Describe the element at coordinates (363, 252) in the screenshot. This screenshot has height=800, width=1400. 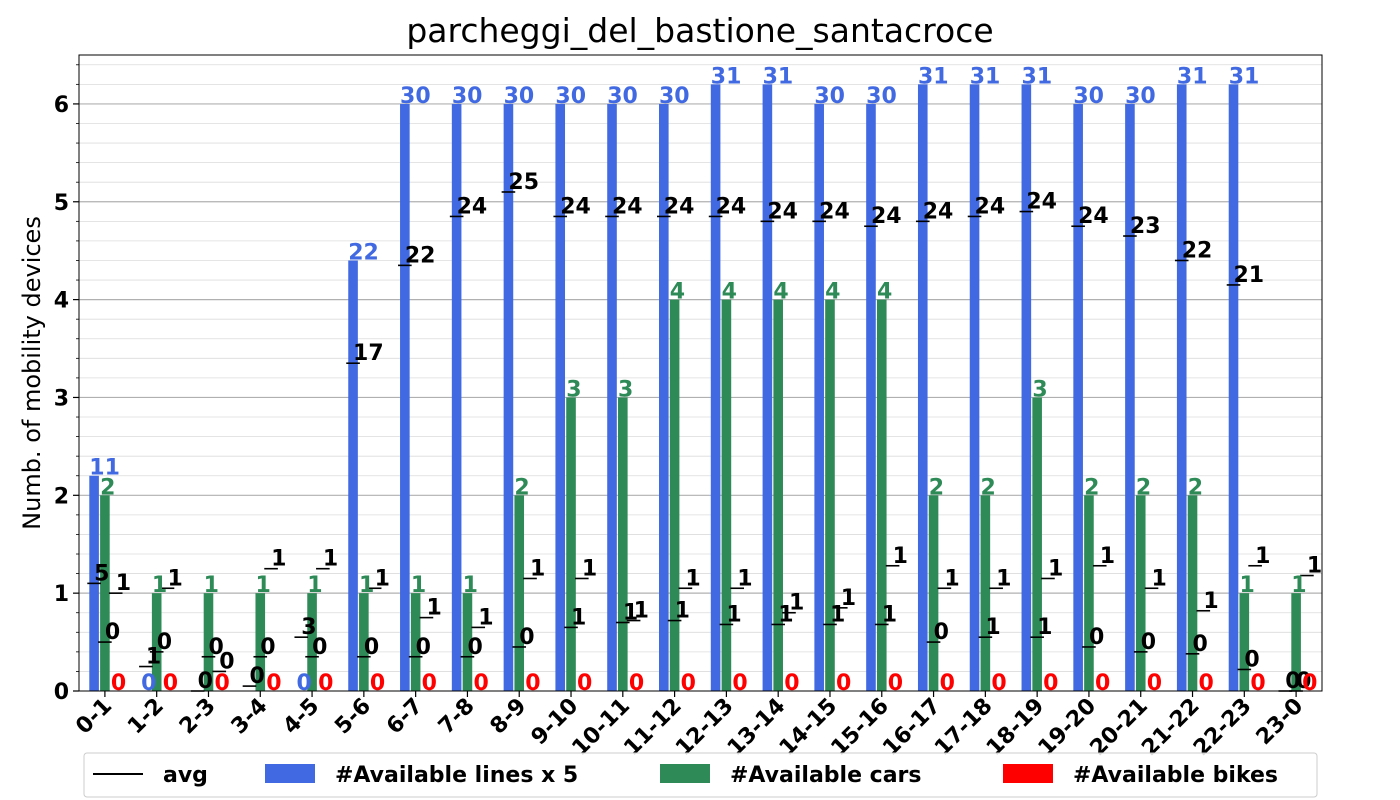
I see `value-label: 22` at that location.